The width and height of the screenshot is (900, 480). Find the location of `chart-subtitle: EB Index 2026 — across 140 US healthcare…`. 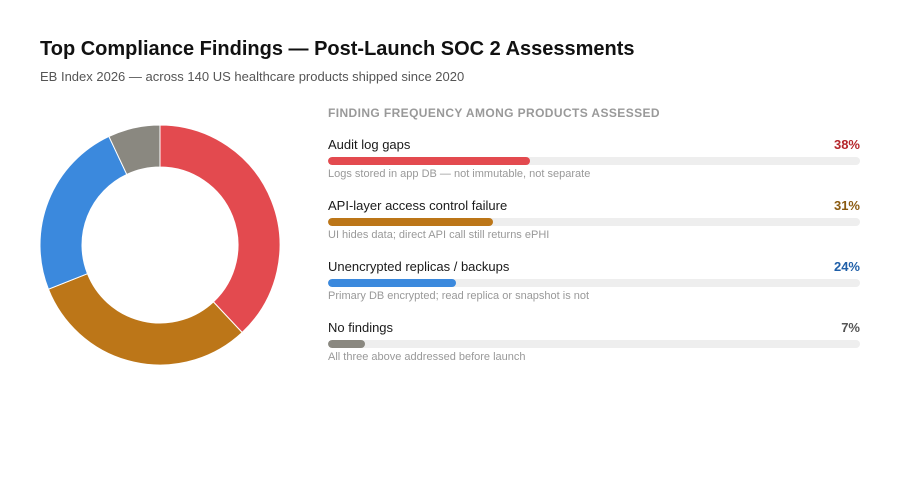

chart-subtitle: EB Index 2026 — across 140 US healthcare… is located at coordinates (252, 76).